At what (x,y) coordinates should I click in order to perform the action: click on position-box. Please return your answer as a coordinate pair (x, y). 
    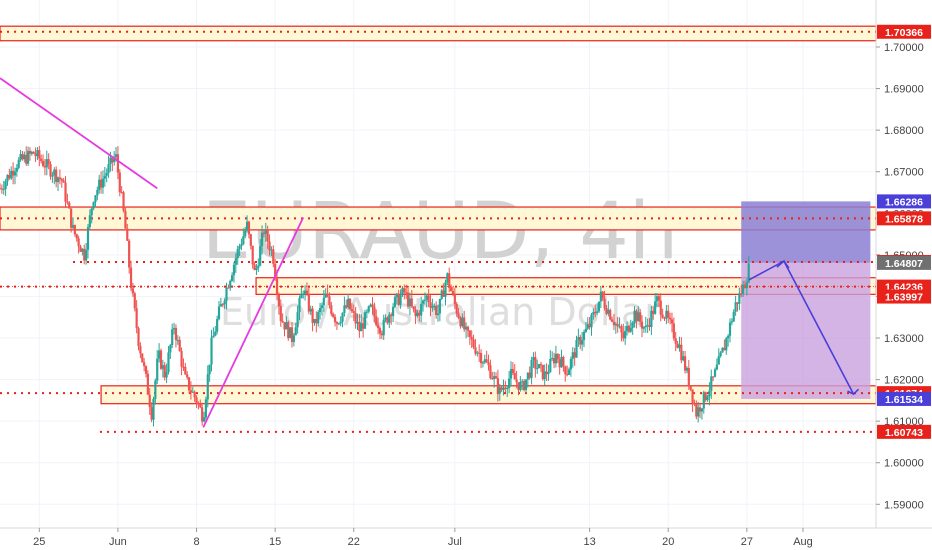
    Looking at the image, I should click on (806, 300).